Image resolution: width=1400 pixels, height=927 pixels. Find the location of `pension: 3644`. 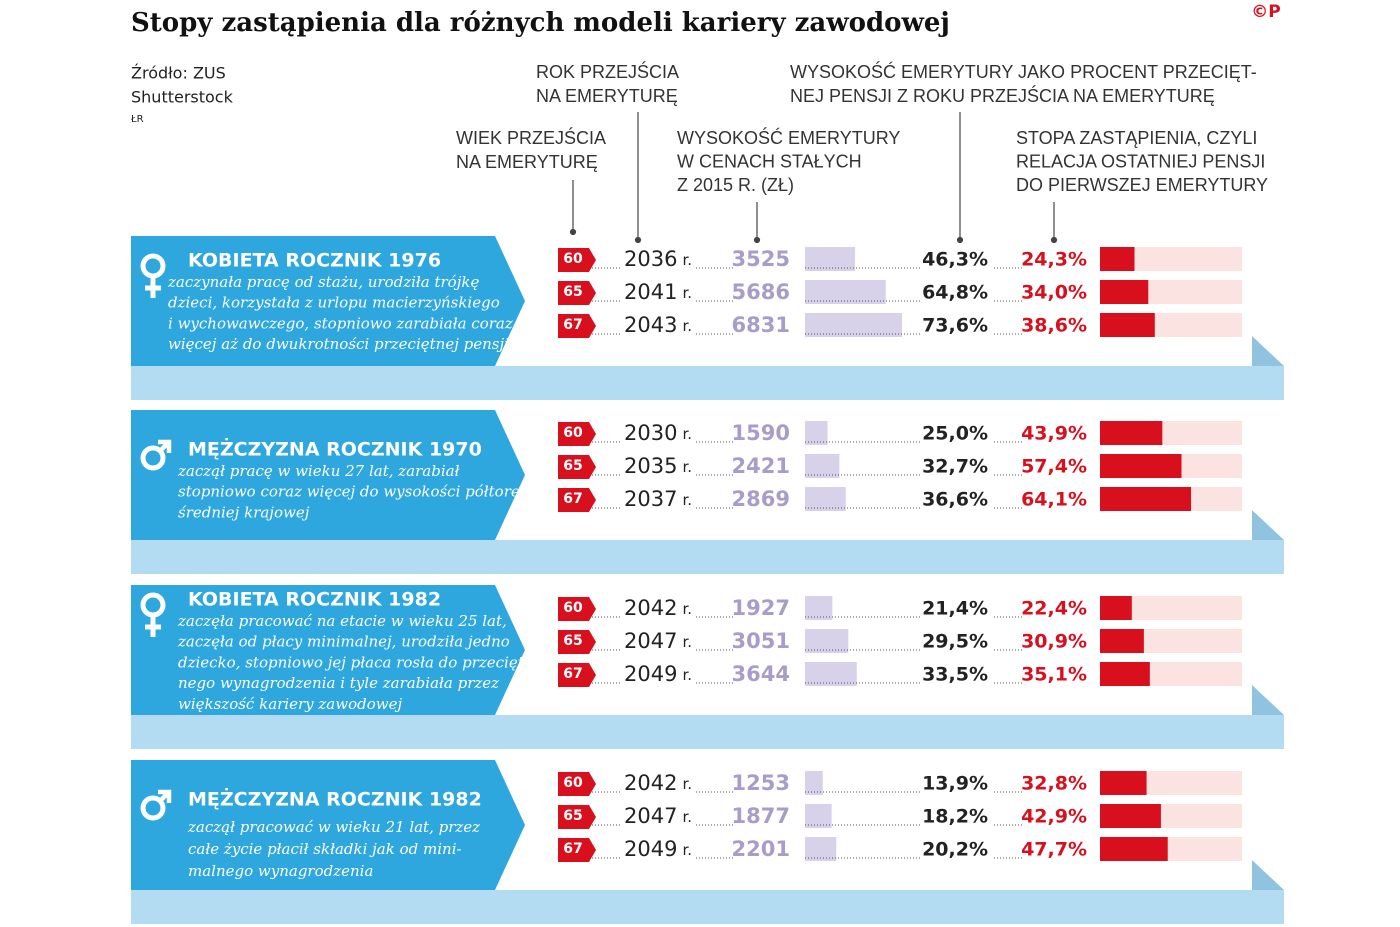

pension: 3644 is located at coordinates (761, 674).